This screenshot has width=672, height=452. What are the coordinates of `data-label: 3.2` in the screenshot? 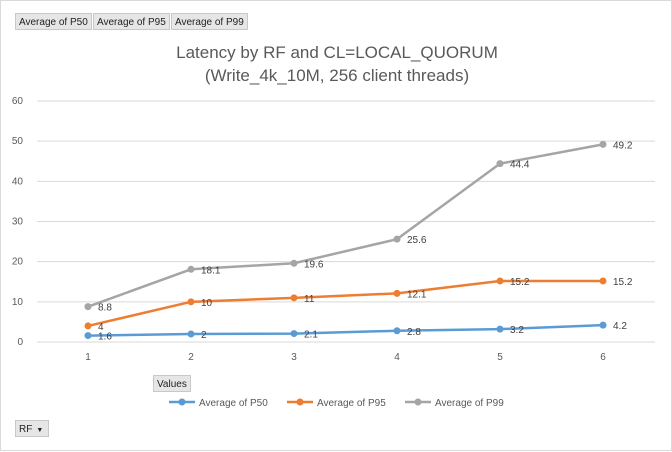 It's located at (517, 330).